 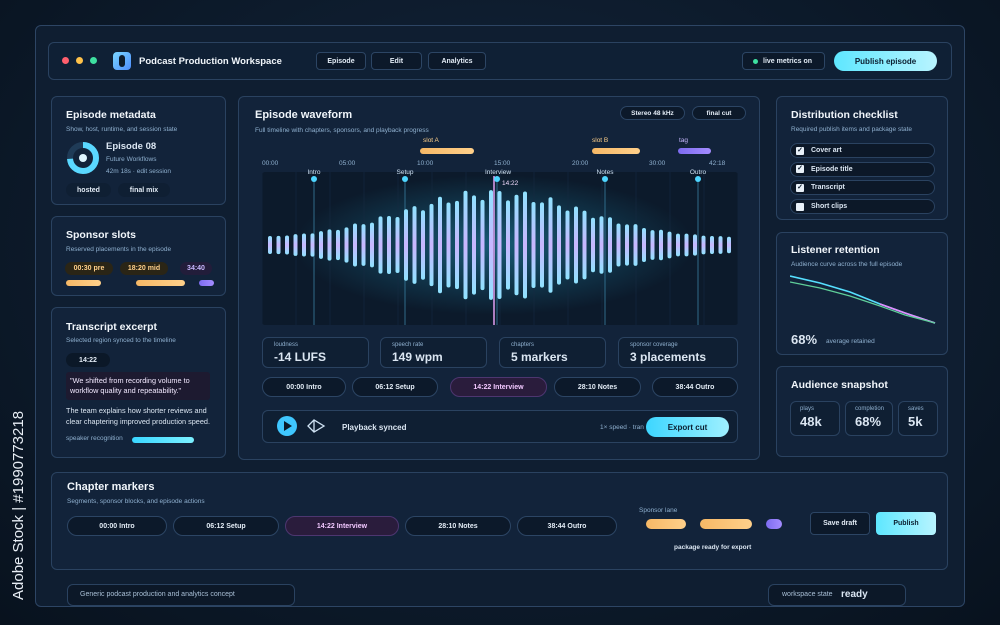 I want to click on marker-label: Notes, so click(x=605, y=172).